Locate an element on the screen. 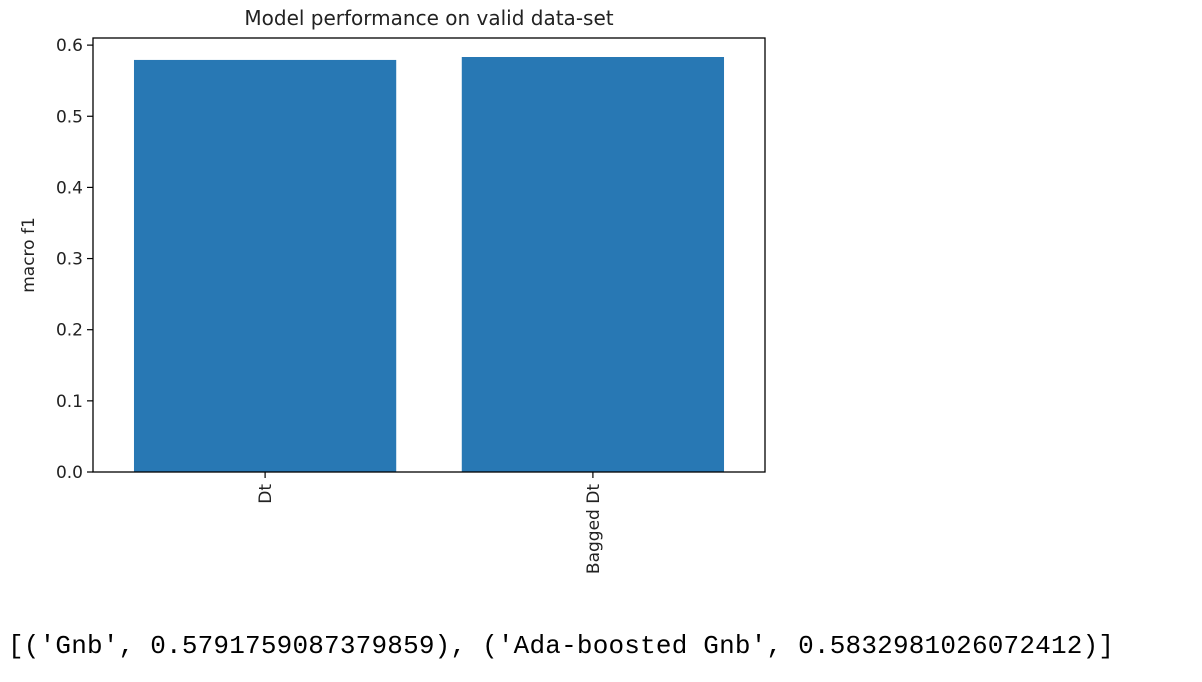  y-tick-label: 0.4 is located at coordinates (69, 188).